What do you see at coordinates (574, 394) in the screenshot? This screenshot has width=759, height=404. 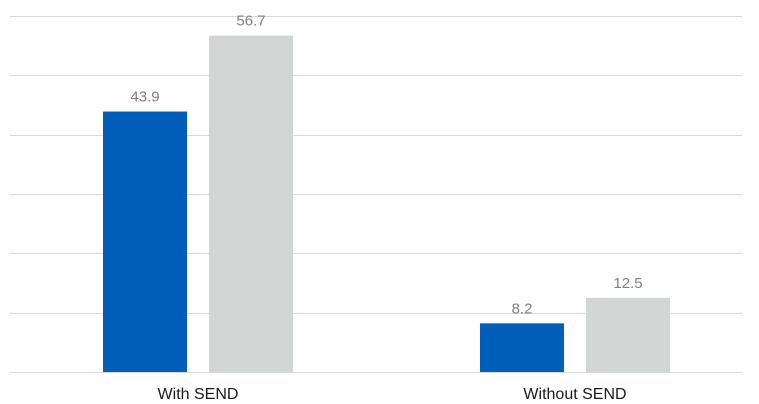 I see `category-label-2: Without SEND` at bounding box center [574, 394].